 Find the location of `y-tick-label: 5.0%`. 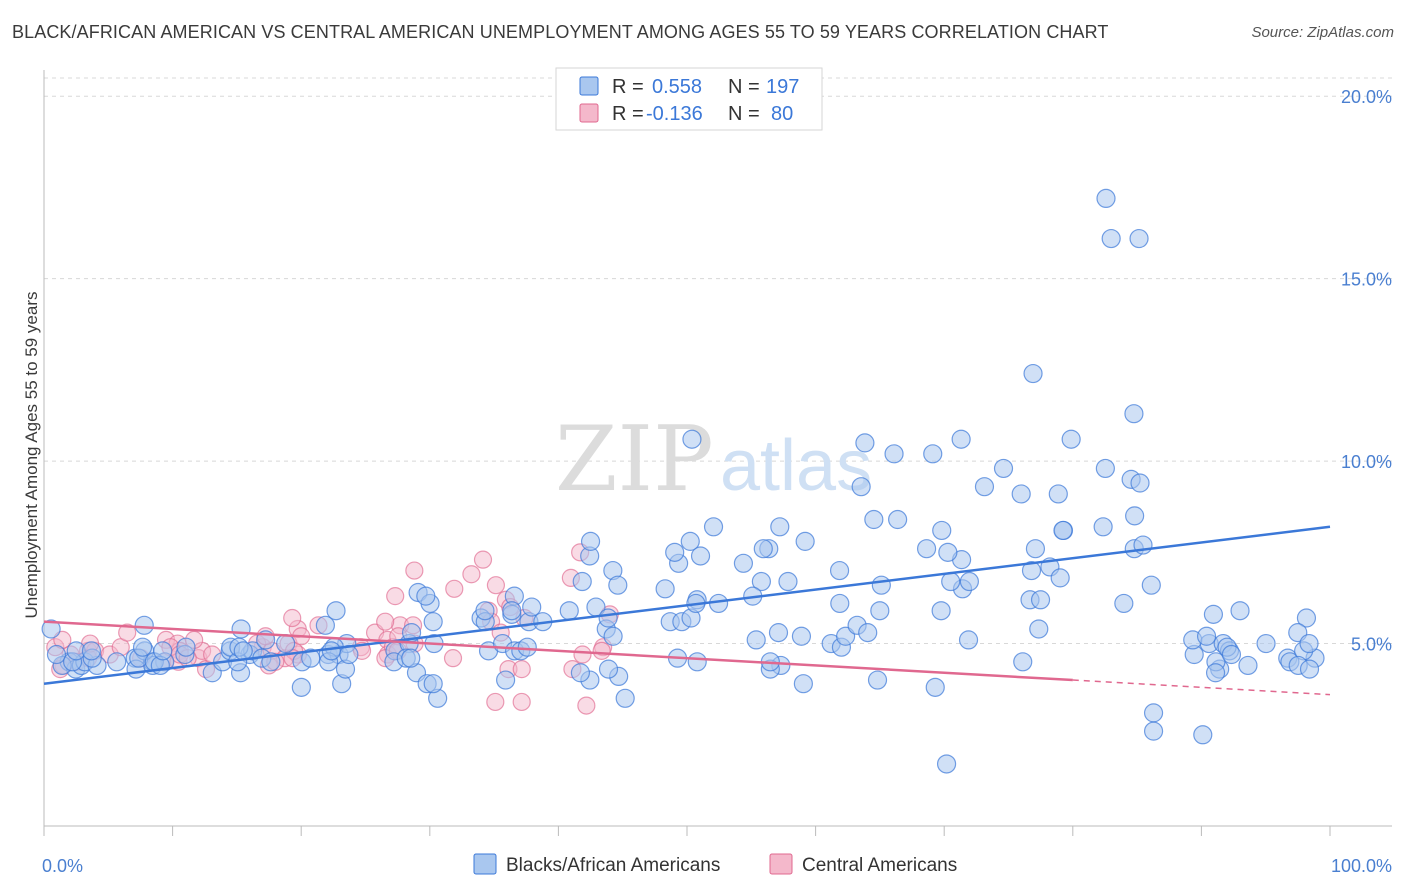

y-tick-label: 5.0% is located at coordinates (1371, 645).